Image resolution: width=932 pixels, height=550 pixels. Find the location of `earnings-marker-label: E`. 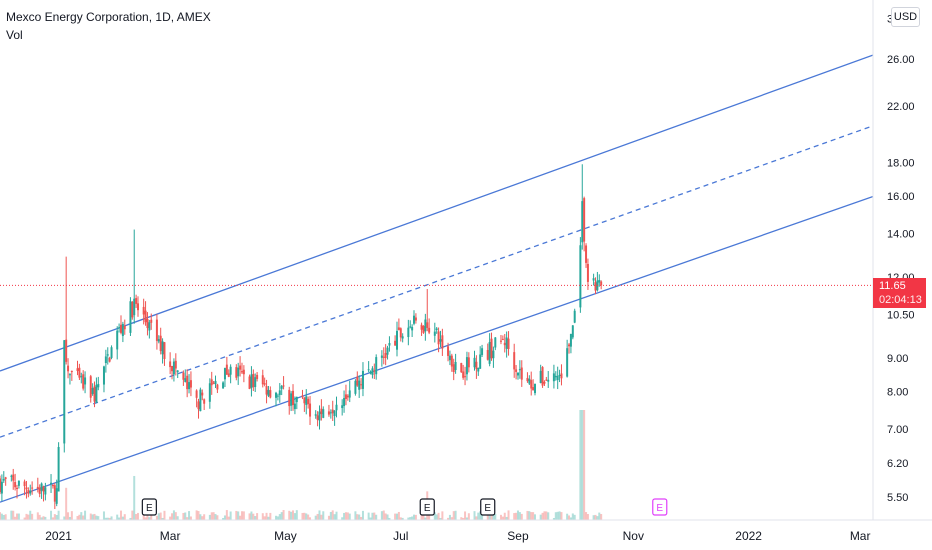

earnings-marker-label: E is located at coordinates (487, 508).